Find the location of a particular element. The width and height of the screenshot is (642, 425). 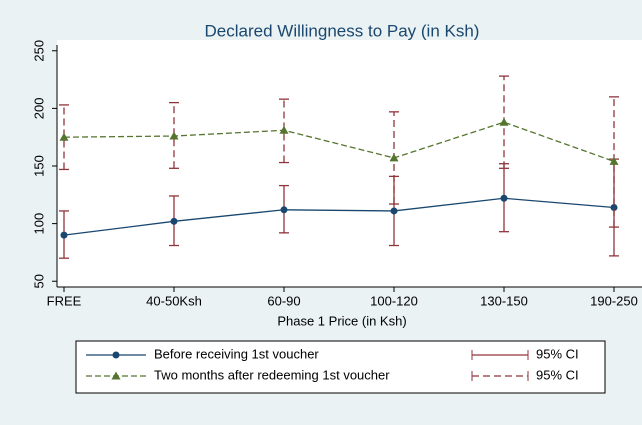

x-tick-label: 40-50Ksh is located at coordinates (174, 300).